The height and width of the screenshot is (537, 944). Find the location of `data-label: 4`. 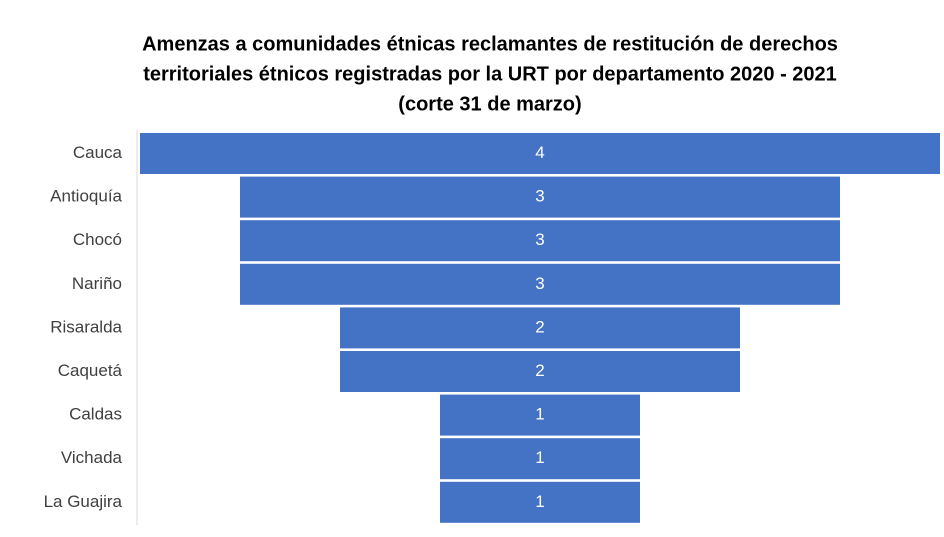

data-label: 4 is located at coordinates (539, 152).